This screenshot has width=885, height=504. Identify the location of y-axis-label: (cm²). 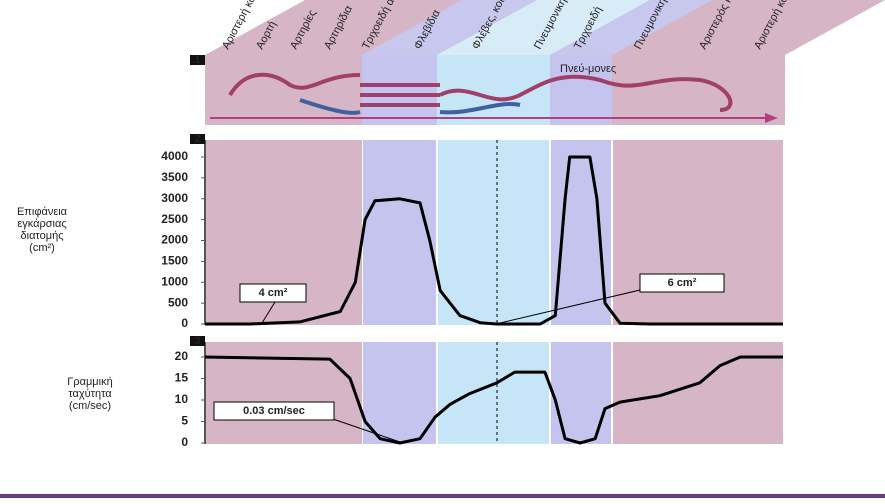
(42, 248).